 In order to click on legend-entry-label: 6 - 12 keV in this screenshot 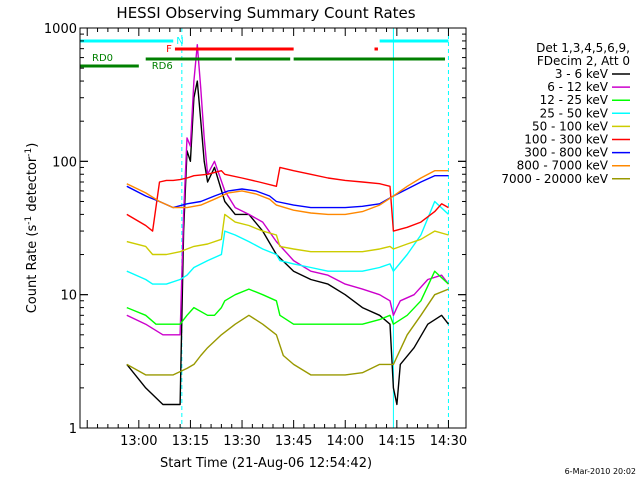, I will do `click(578, 87)`.